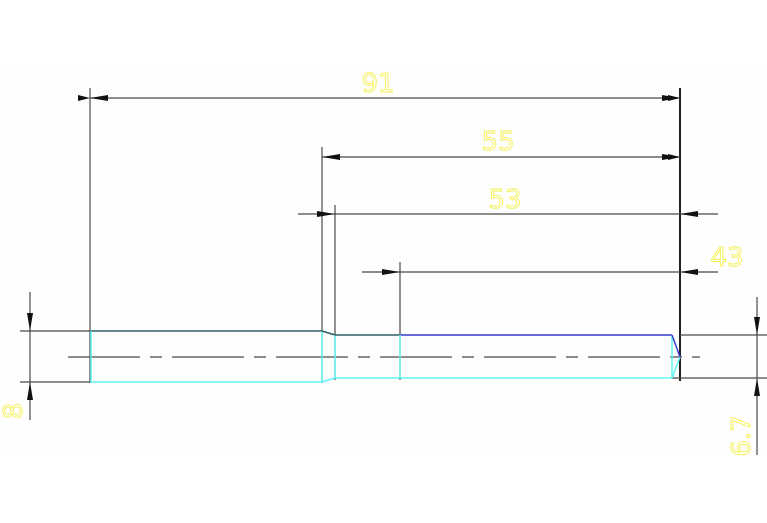  I want to click on dimension-text-55: 55, so click(497, 142).